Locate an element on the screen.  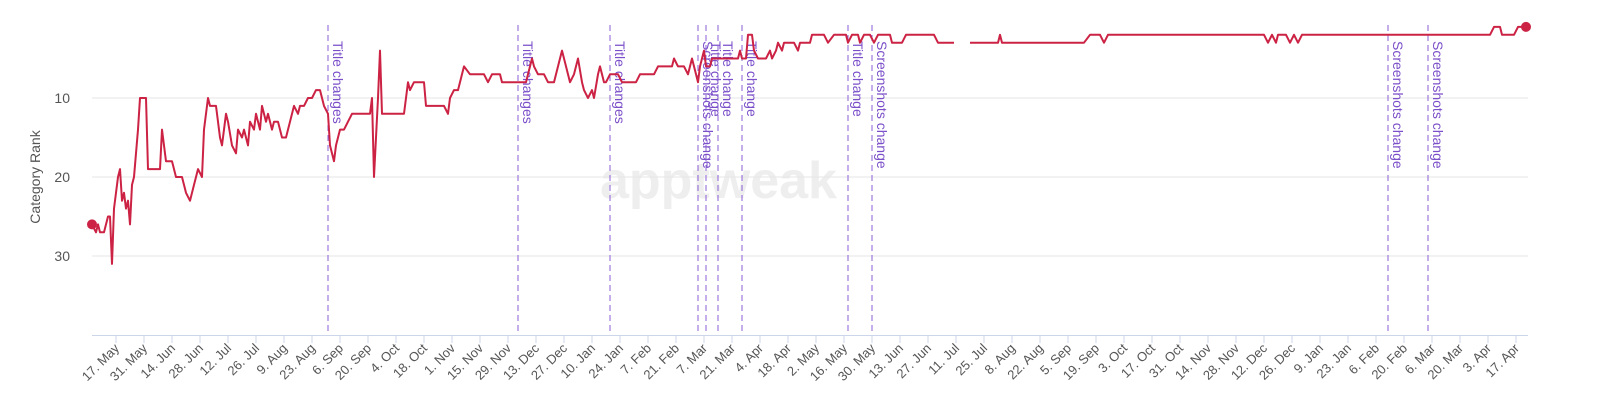
watermark: apptweak is located at coordinates (718, 181).